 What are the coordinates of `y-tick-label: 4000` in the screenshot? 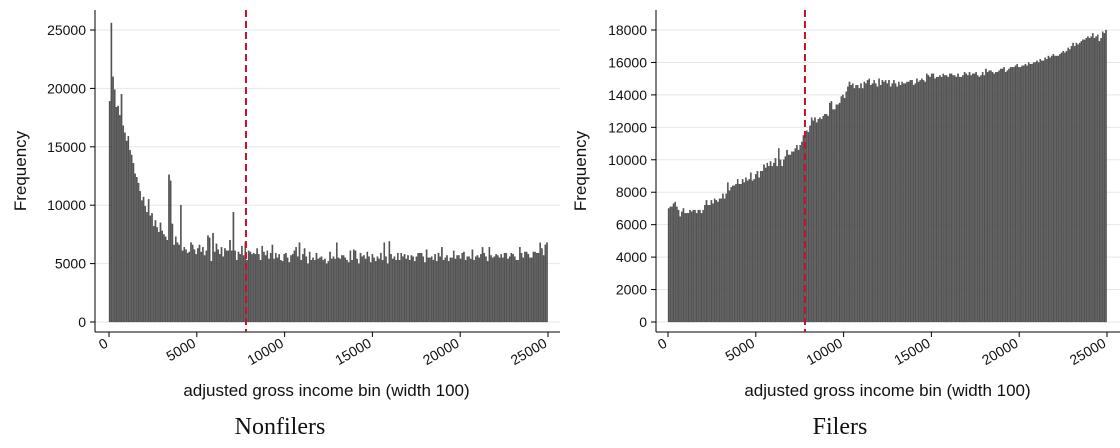 It's located at (631, 257).